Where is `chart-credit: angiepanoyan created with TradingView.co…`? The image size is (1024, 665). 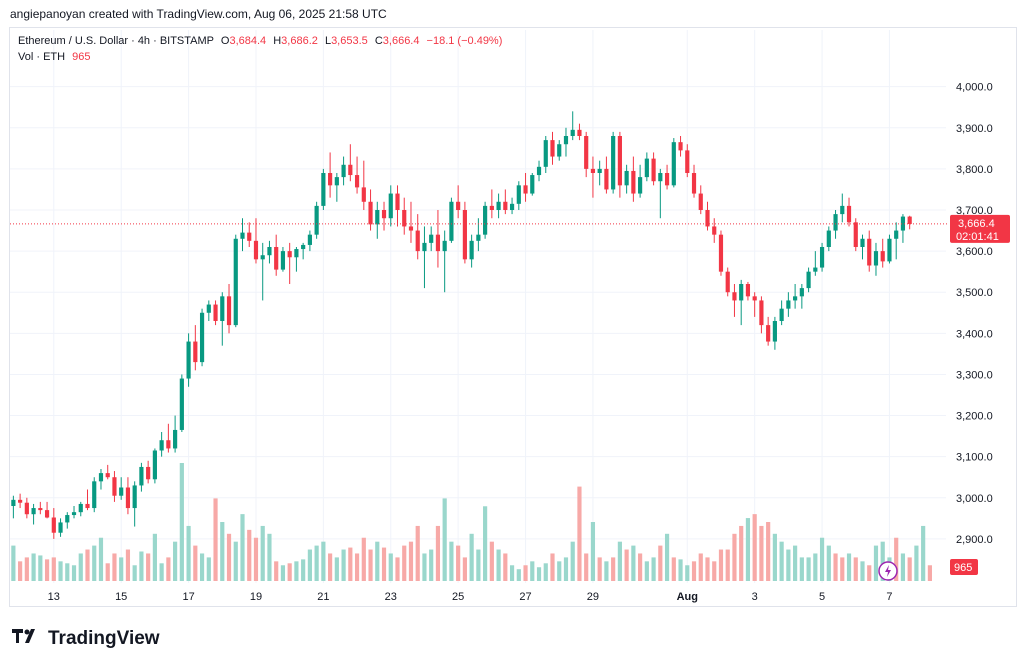 chart-credit: angiepanoyan created with TradingView.co… is located at coordinates (198, 14).